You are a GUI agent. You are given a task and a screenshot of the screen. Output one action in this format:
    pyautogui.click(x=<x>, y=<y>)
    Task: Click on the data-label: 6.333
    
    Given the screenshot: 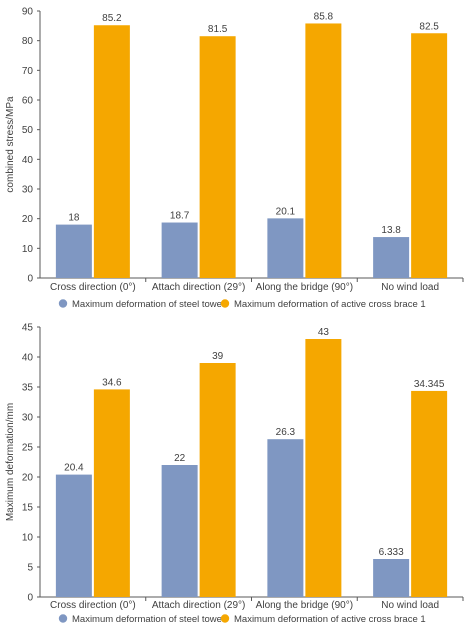 What is the action you would take?
    pyautogui.click(x=391, y=552)
    